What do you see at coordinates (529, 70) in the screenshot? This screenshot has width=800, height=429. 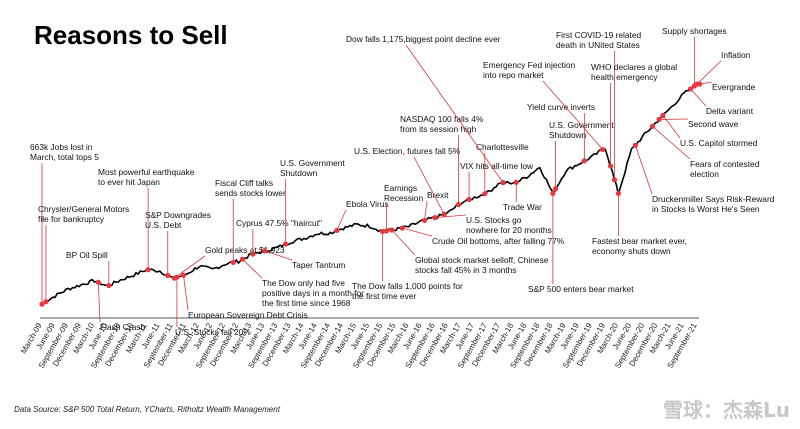 I see `event-label: Emergency Fed injection into repo market` at bounding box center [529, 70].